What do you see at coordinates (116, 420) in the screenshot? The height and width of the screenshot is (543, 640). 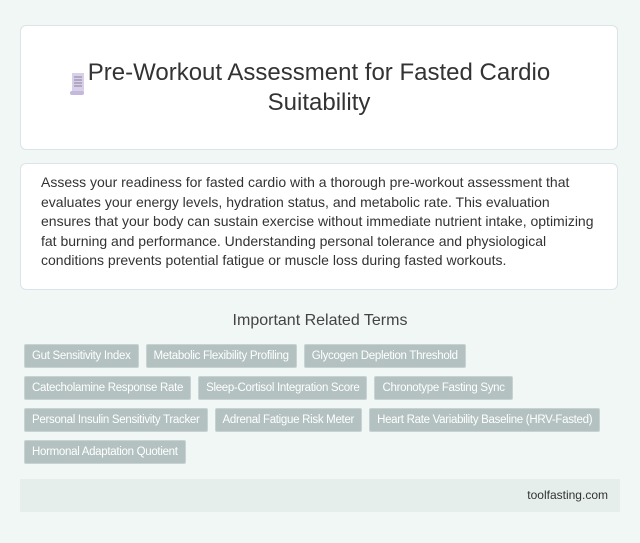 I see `related-term-tag: Personal Insulin Sensitivity Tracker` at bounding box center [116, 420].